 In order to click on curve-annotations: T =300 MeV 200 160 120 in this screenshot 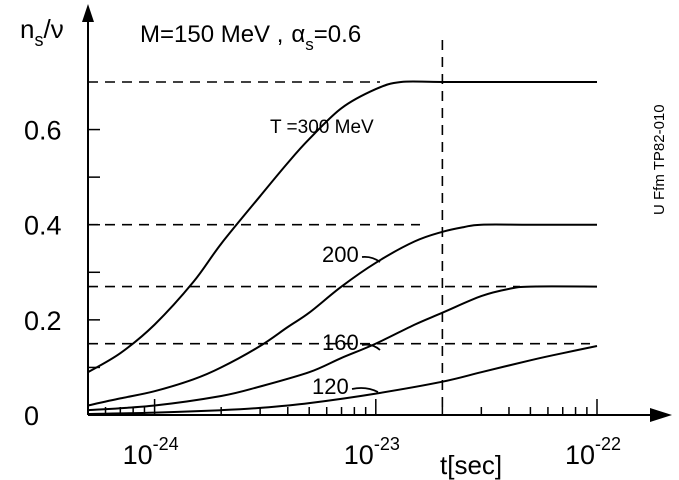, I will do `click(325, 258)`.